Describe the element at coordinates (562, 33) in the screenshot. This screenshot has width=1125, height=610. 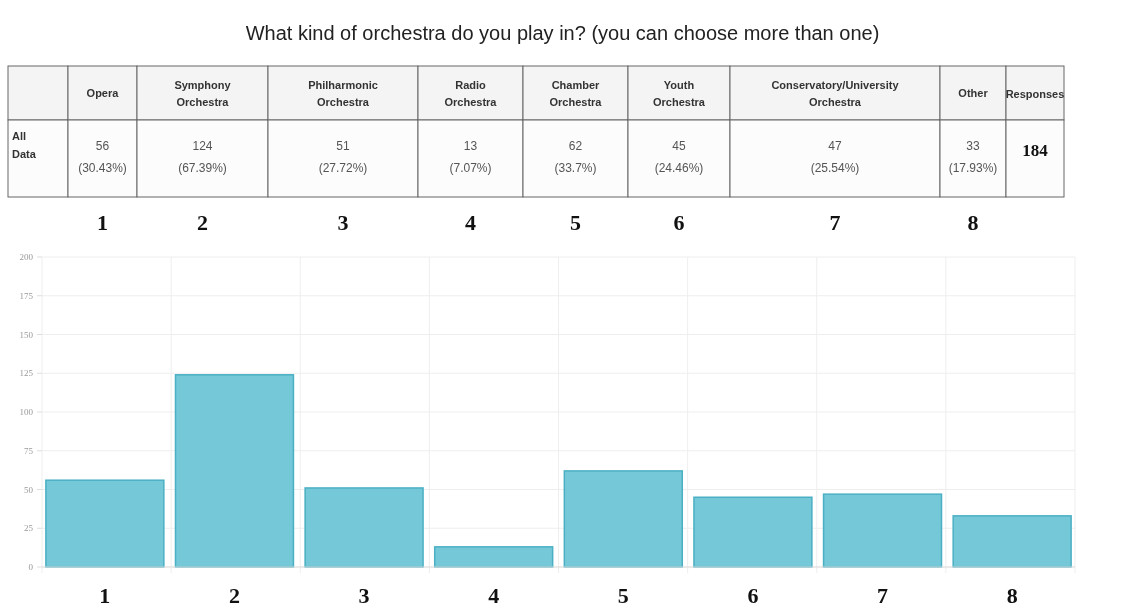
I see `chart-title: What kind of orchestra do you play in? (you can choose more than one)` at that location.